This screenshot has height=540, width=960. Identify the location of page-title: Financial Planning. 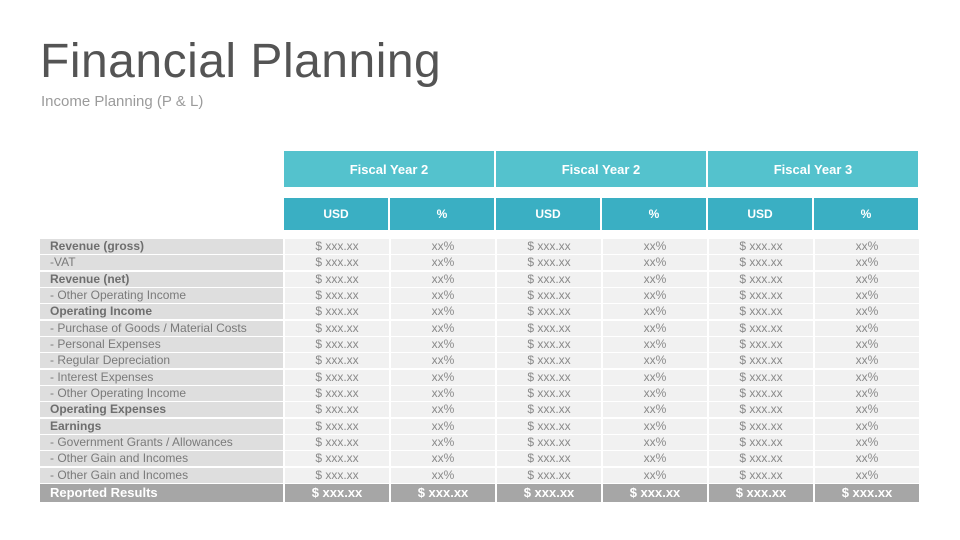
(241, 61).